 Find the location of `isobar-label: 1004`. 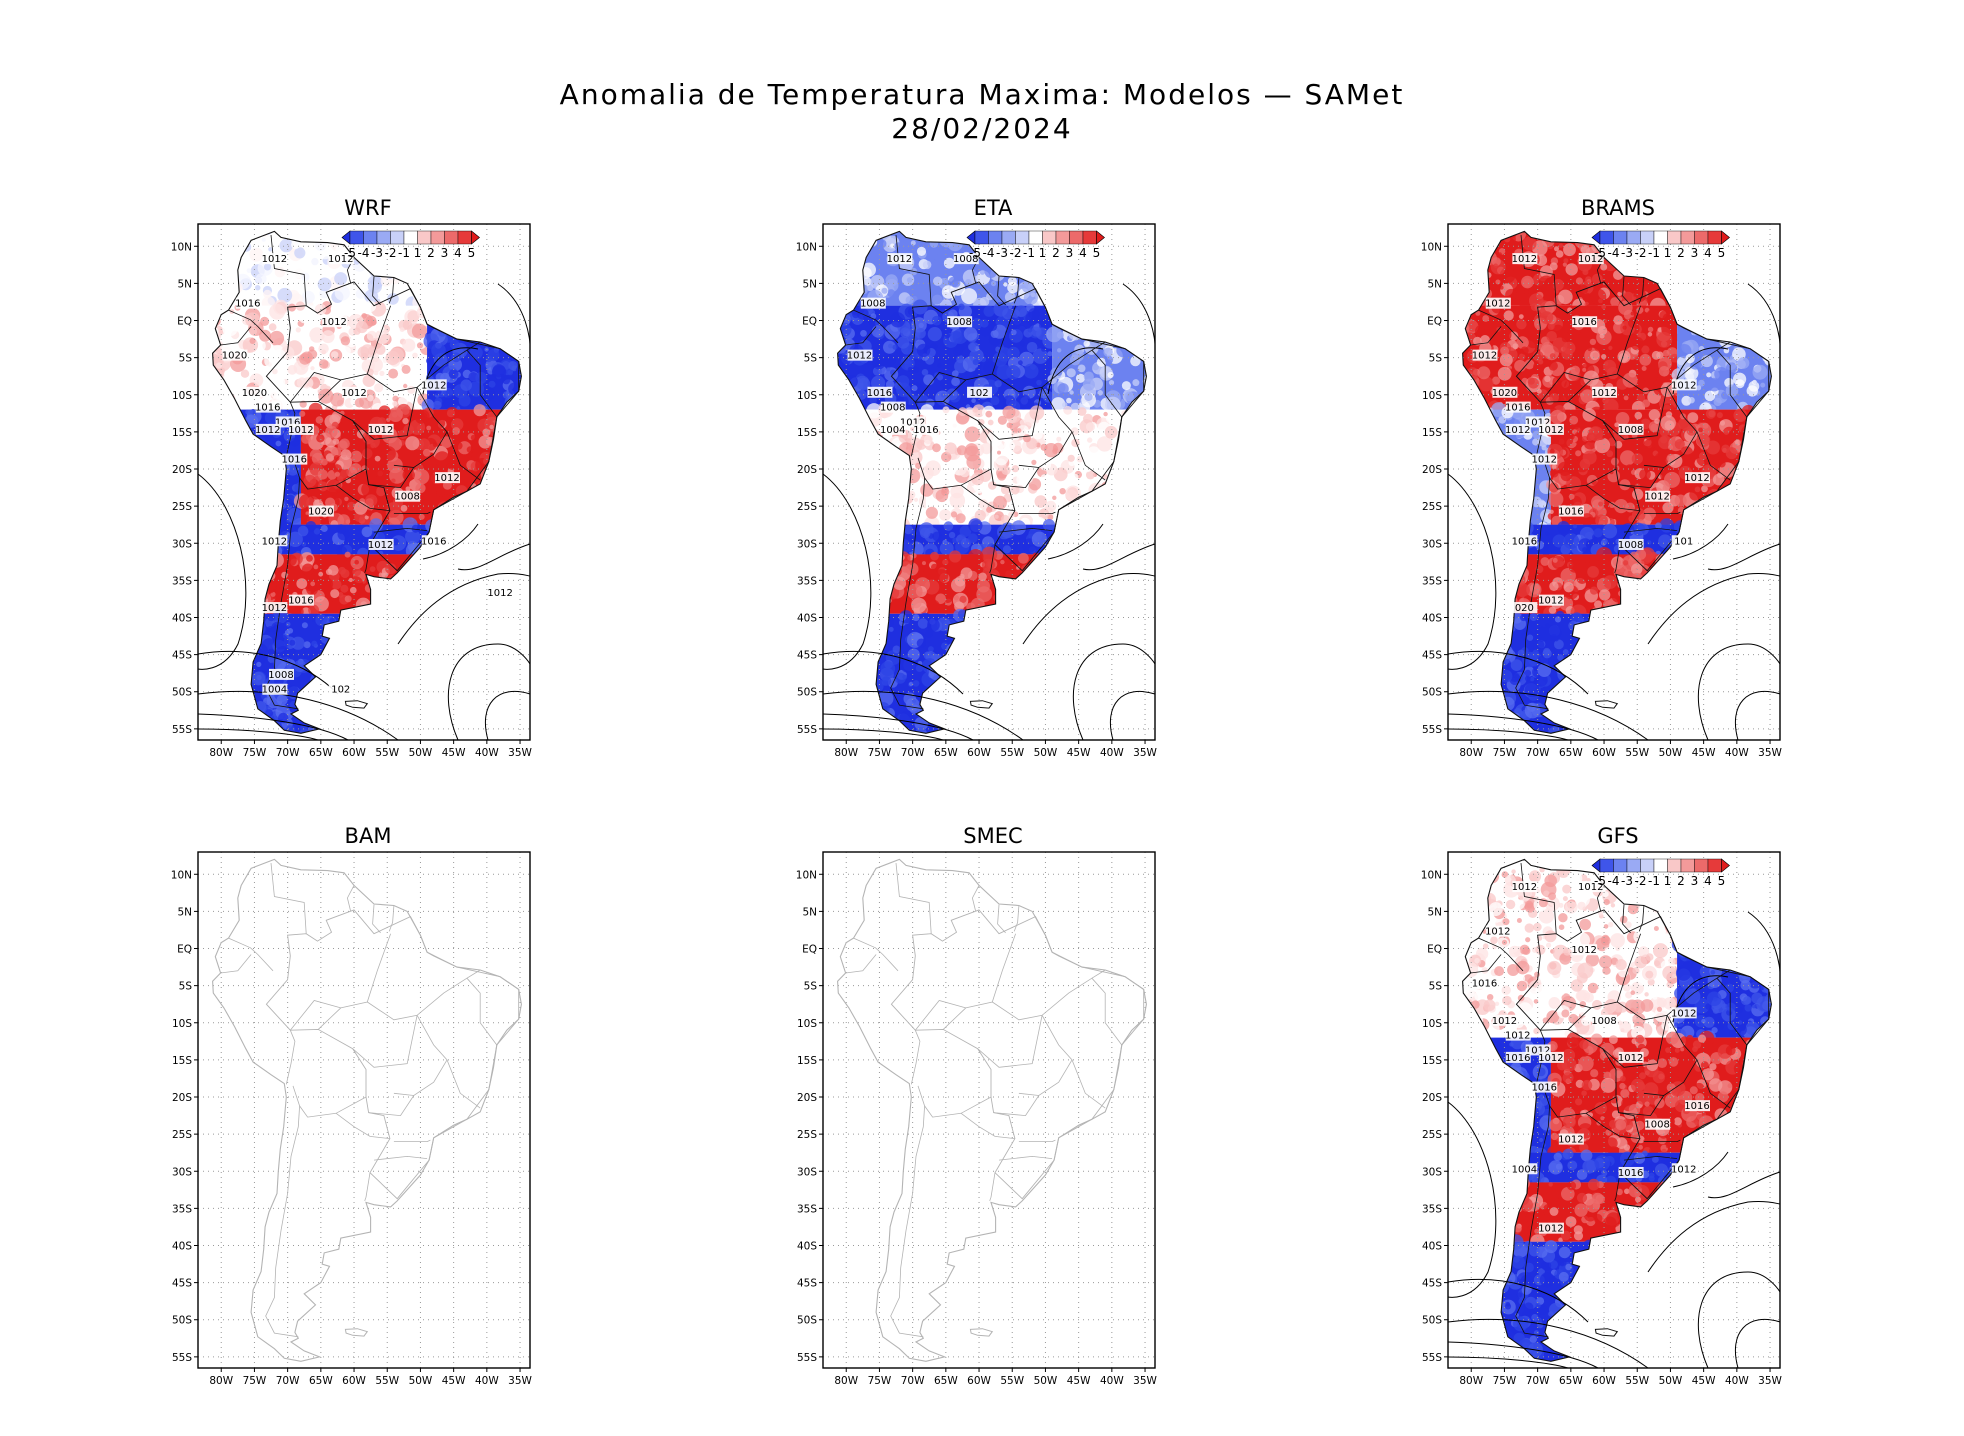

isobar-label: 1004 is located at coordinates (1524, 1169).